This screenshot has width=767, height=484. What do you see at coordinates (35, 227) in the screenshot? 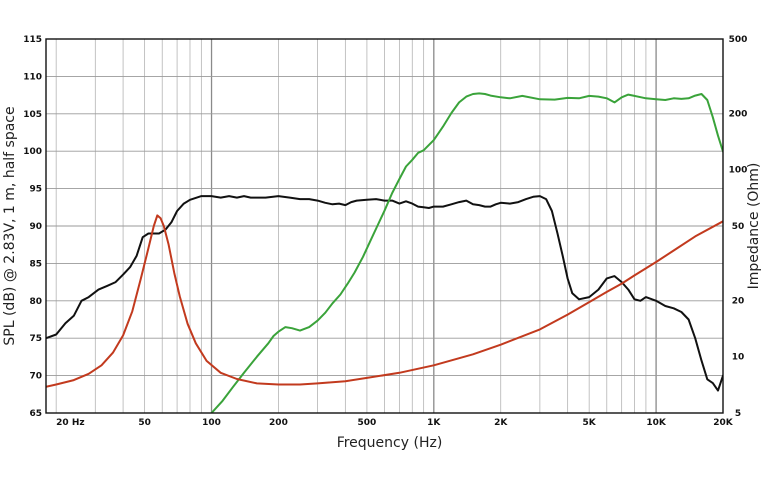
I see `y-tick-label: 90` at bounding box center [35, 227].